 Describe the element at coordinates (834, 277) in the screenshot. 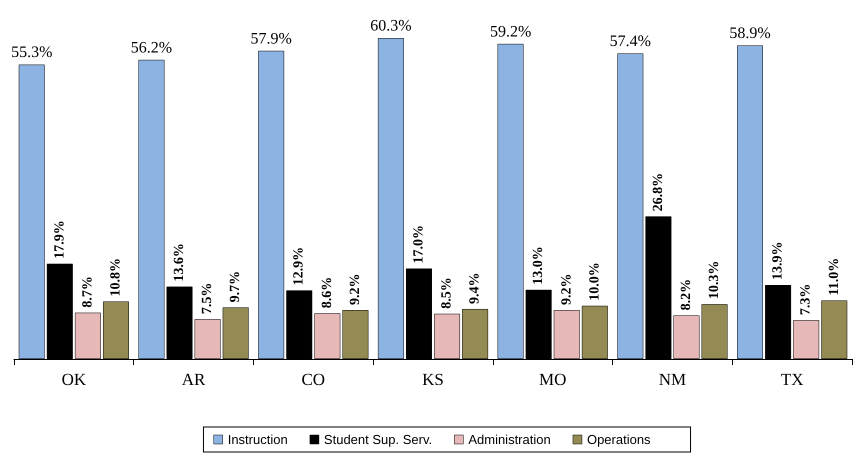

I see `data-label: 11.0%` at that location.